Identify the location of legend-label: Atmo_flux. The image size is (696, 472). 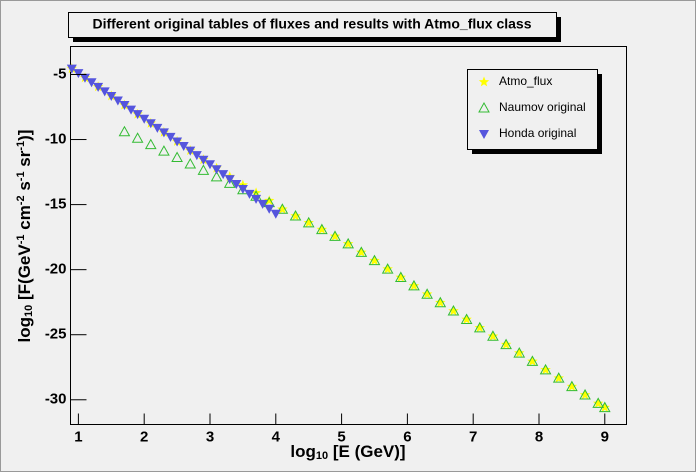
(525, 81).